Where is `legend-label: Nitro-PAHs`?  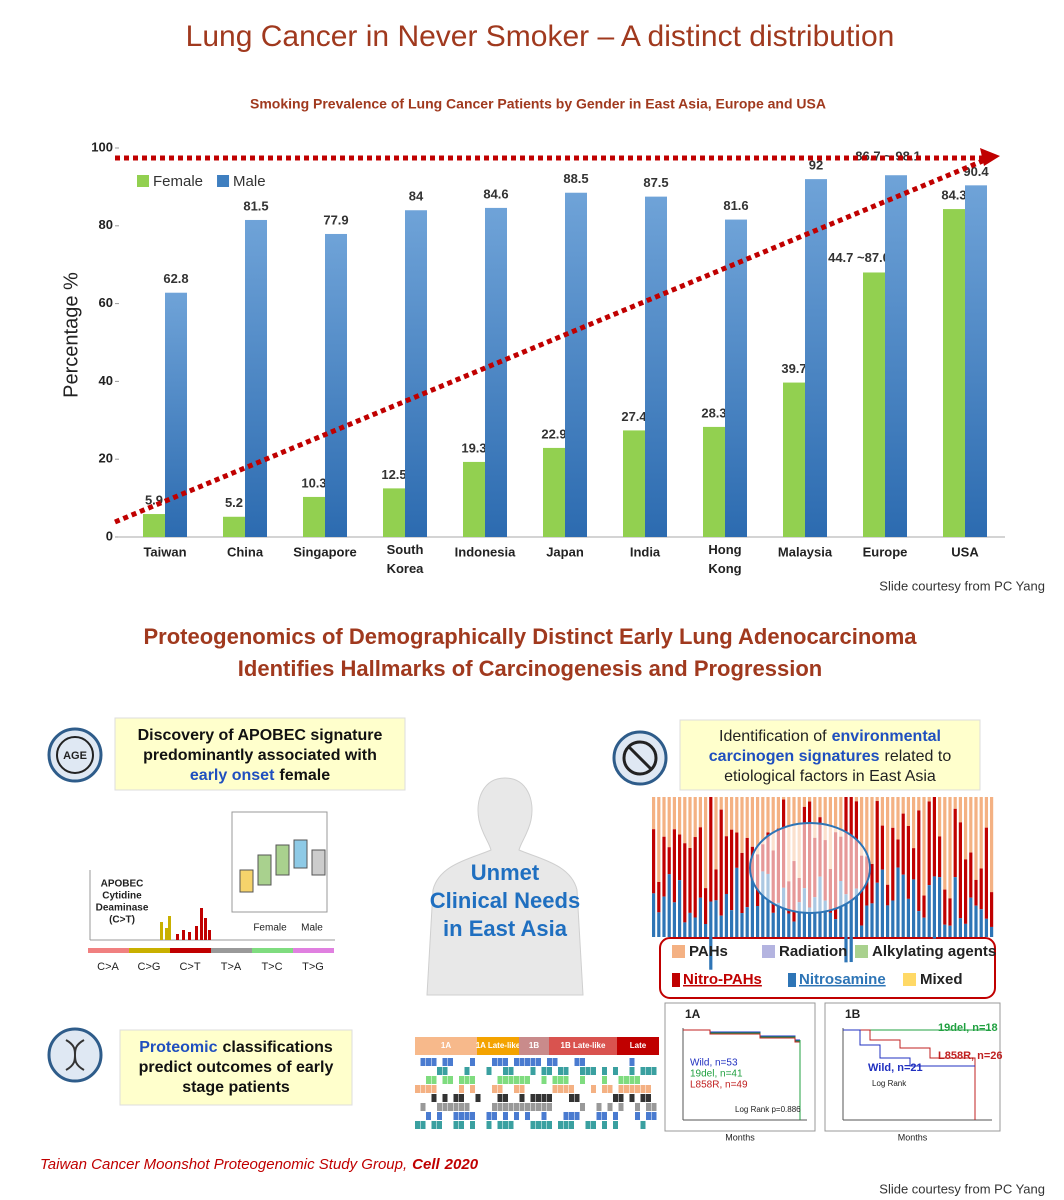 legend-label: Nitro-PAHs is located at coordinates (722, 979).